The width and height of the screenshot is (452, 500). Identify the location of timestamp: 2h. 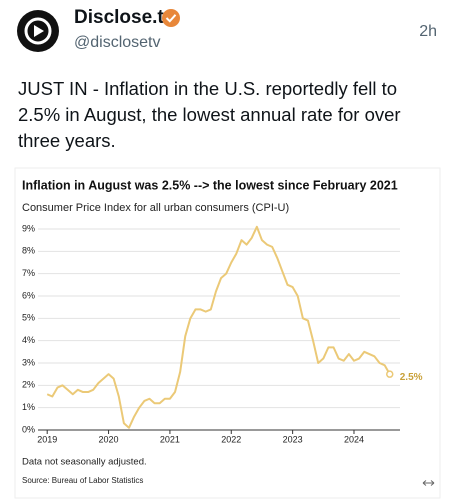
(428, 31).